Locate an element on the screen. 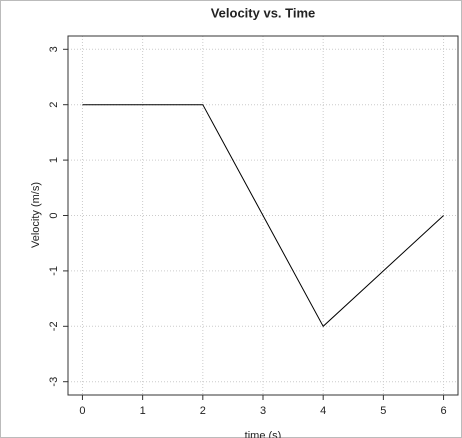 The height and width of the screenshot is (438, 462). y-tick-label: -2 is located at coordinates (54, 326).